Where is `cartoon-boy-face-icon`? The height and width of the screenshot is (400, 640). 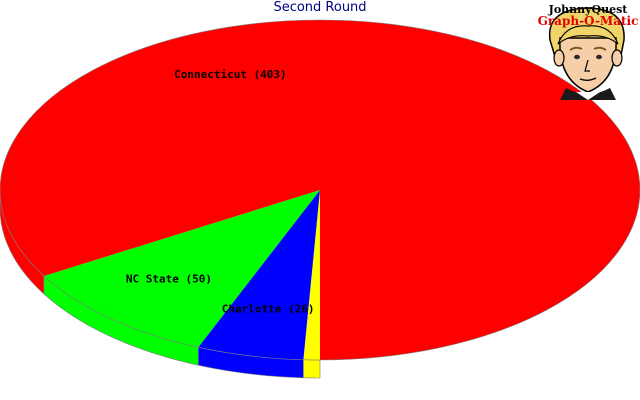 cartoon-boy-face-icon is located at coordinates (586, 53).